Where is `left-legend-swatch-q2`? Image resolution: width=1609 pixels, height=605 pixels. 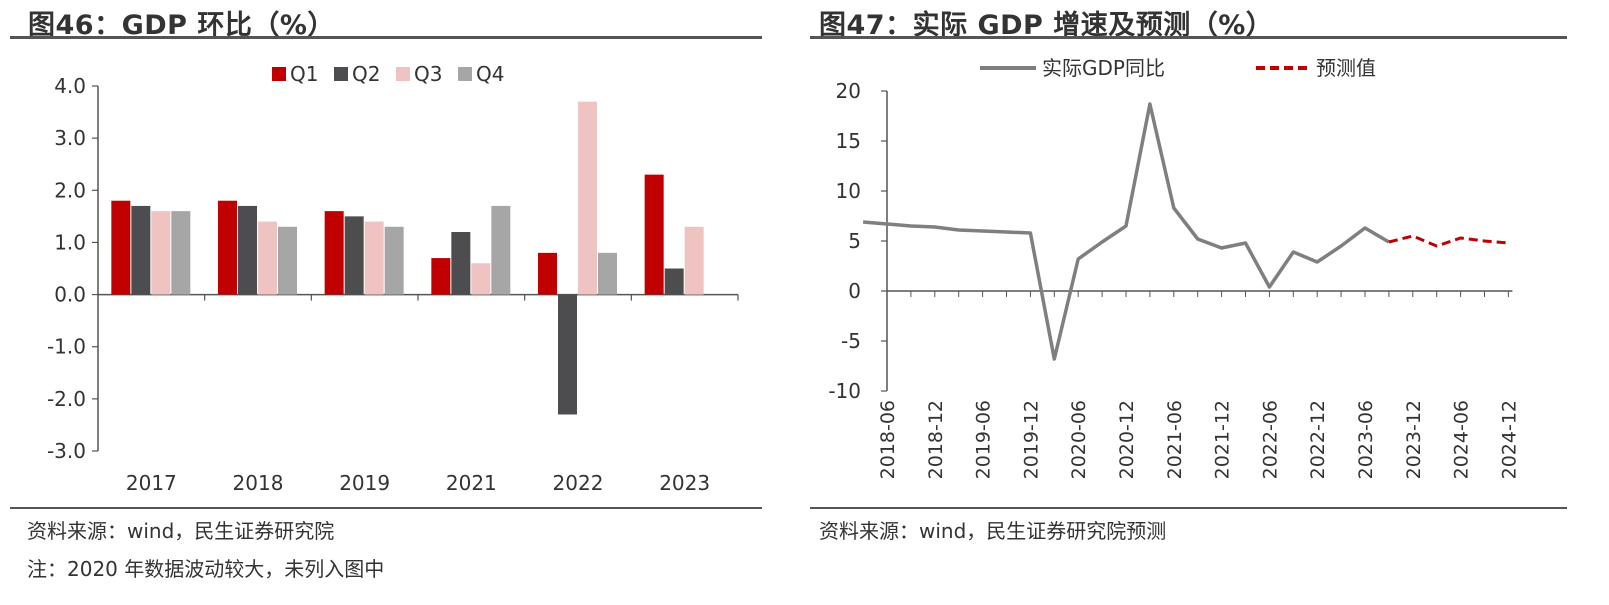
left-legend-swatch-q2 is located at coordinates (341, 74).